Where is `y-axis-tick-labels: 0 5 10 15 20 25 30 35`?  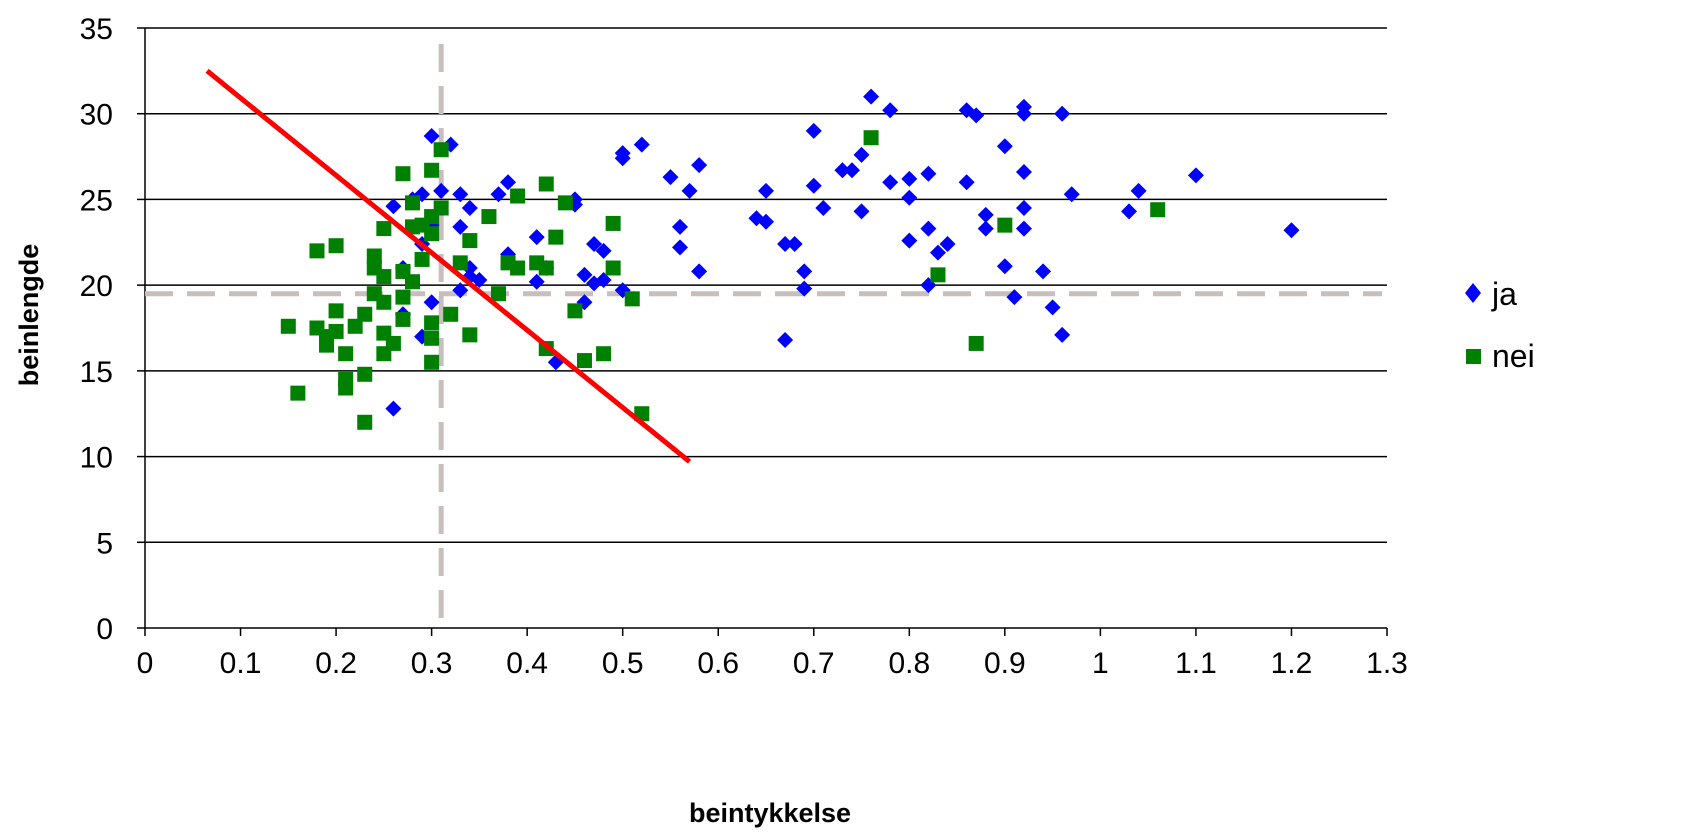 y-axis-tick-labels: 0 5 10 15 20 25 30 35 is located at coordinates (112, 329).